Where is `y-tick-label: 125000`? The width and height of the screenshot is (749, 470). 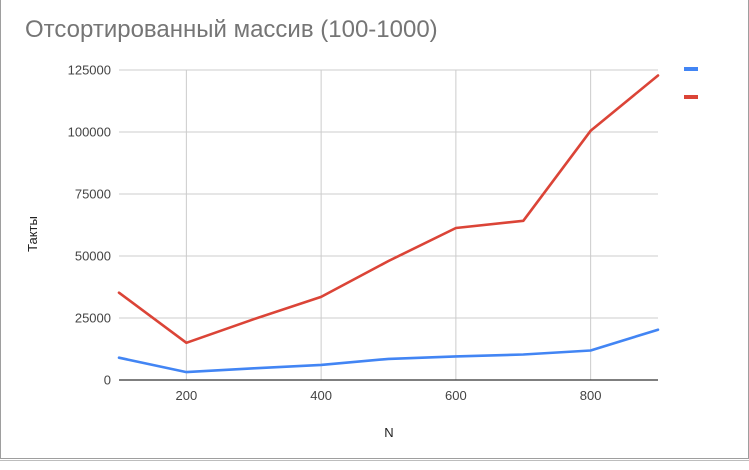
y-tick-label: 125000 is located at coordinates (89, 70).